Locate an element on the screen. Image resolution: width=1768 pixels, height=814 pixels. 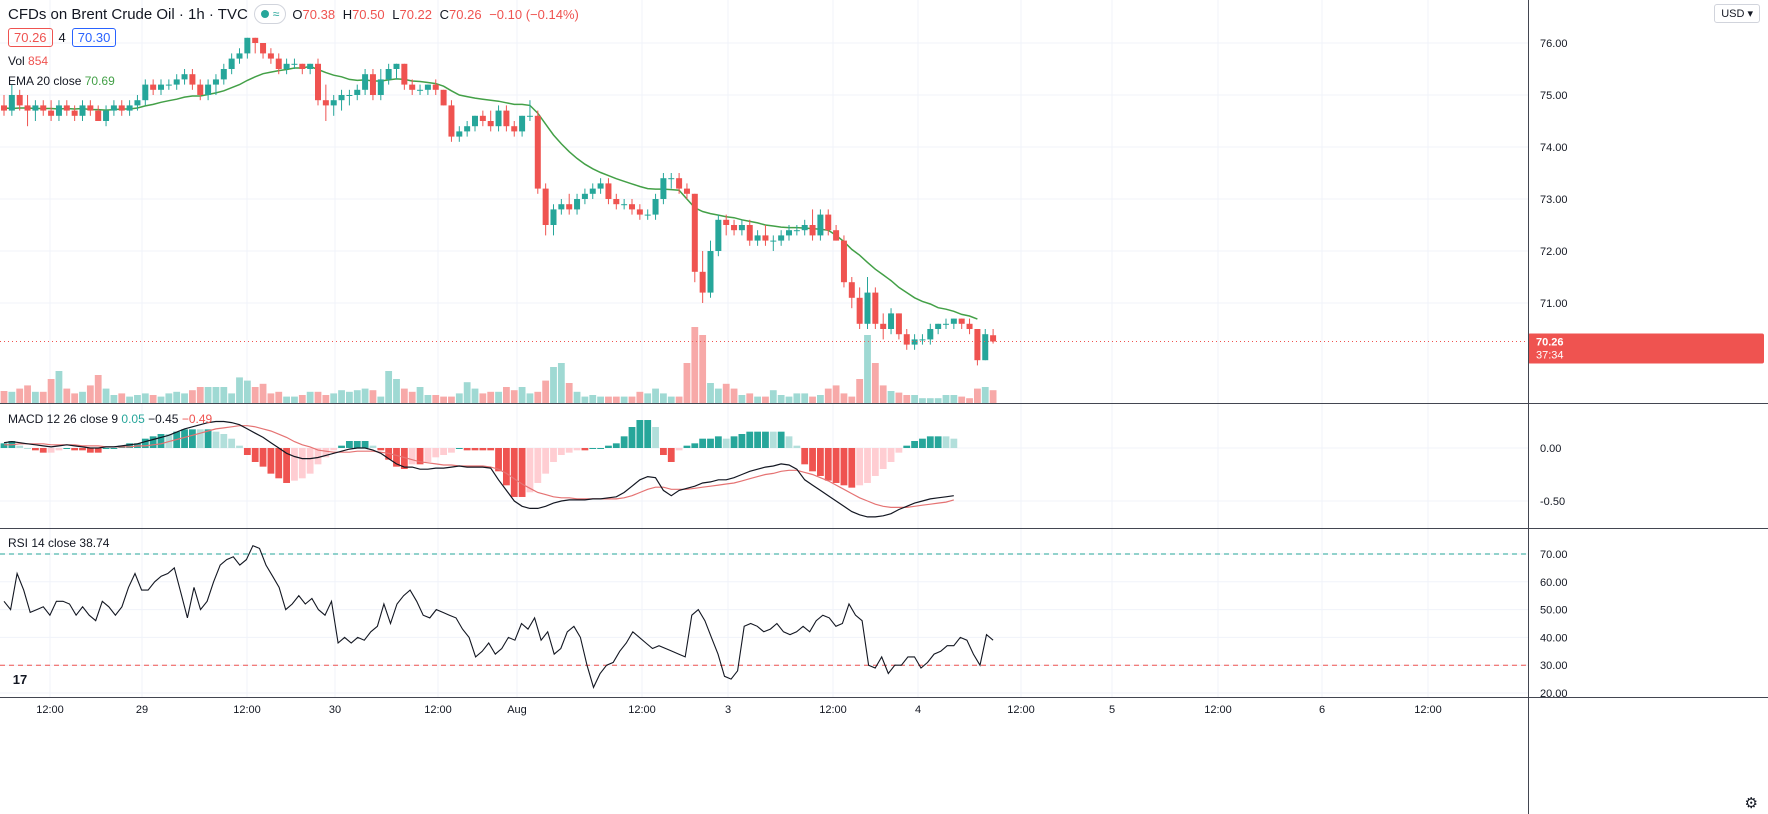
status-pill: ≈ is located at coordinates (270, 14).